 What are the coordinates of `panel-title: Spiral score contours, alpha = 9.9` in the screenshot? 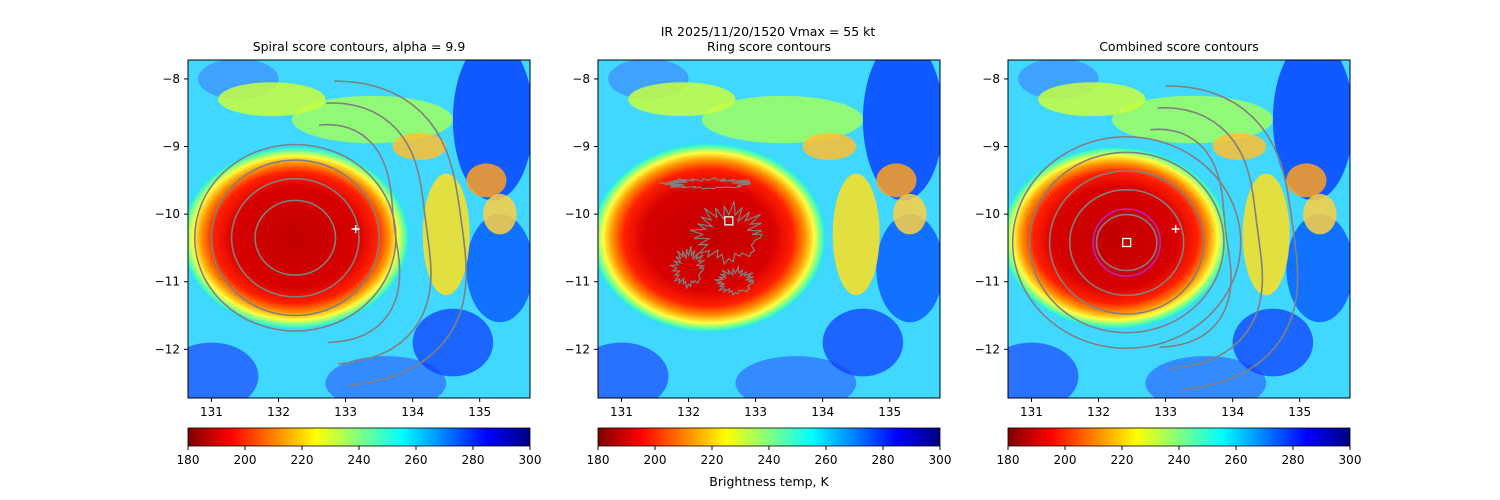 It's located at (359, 46).